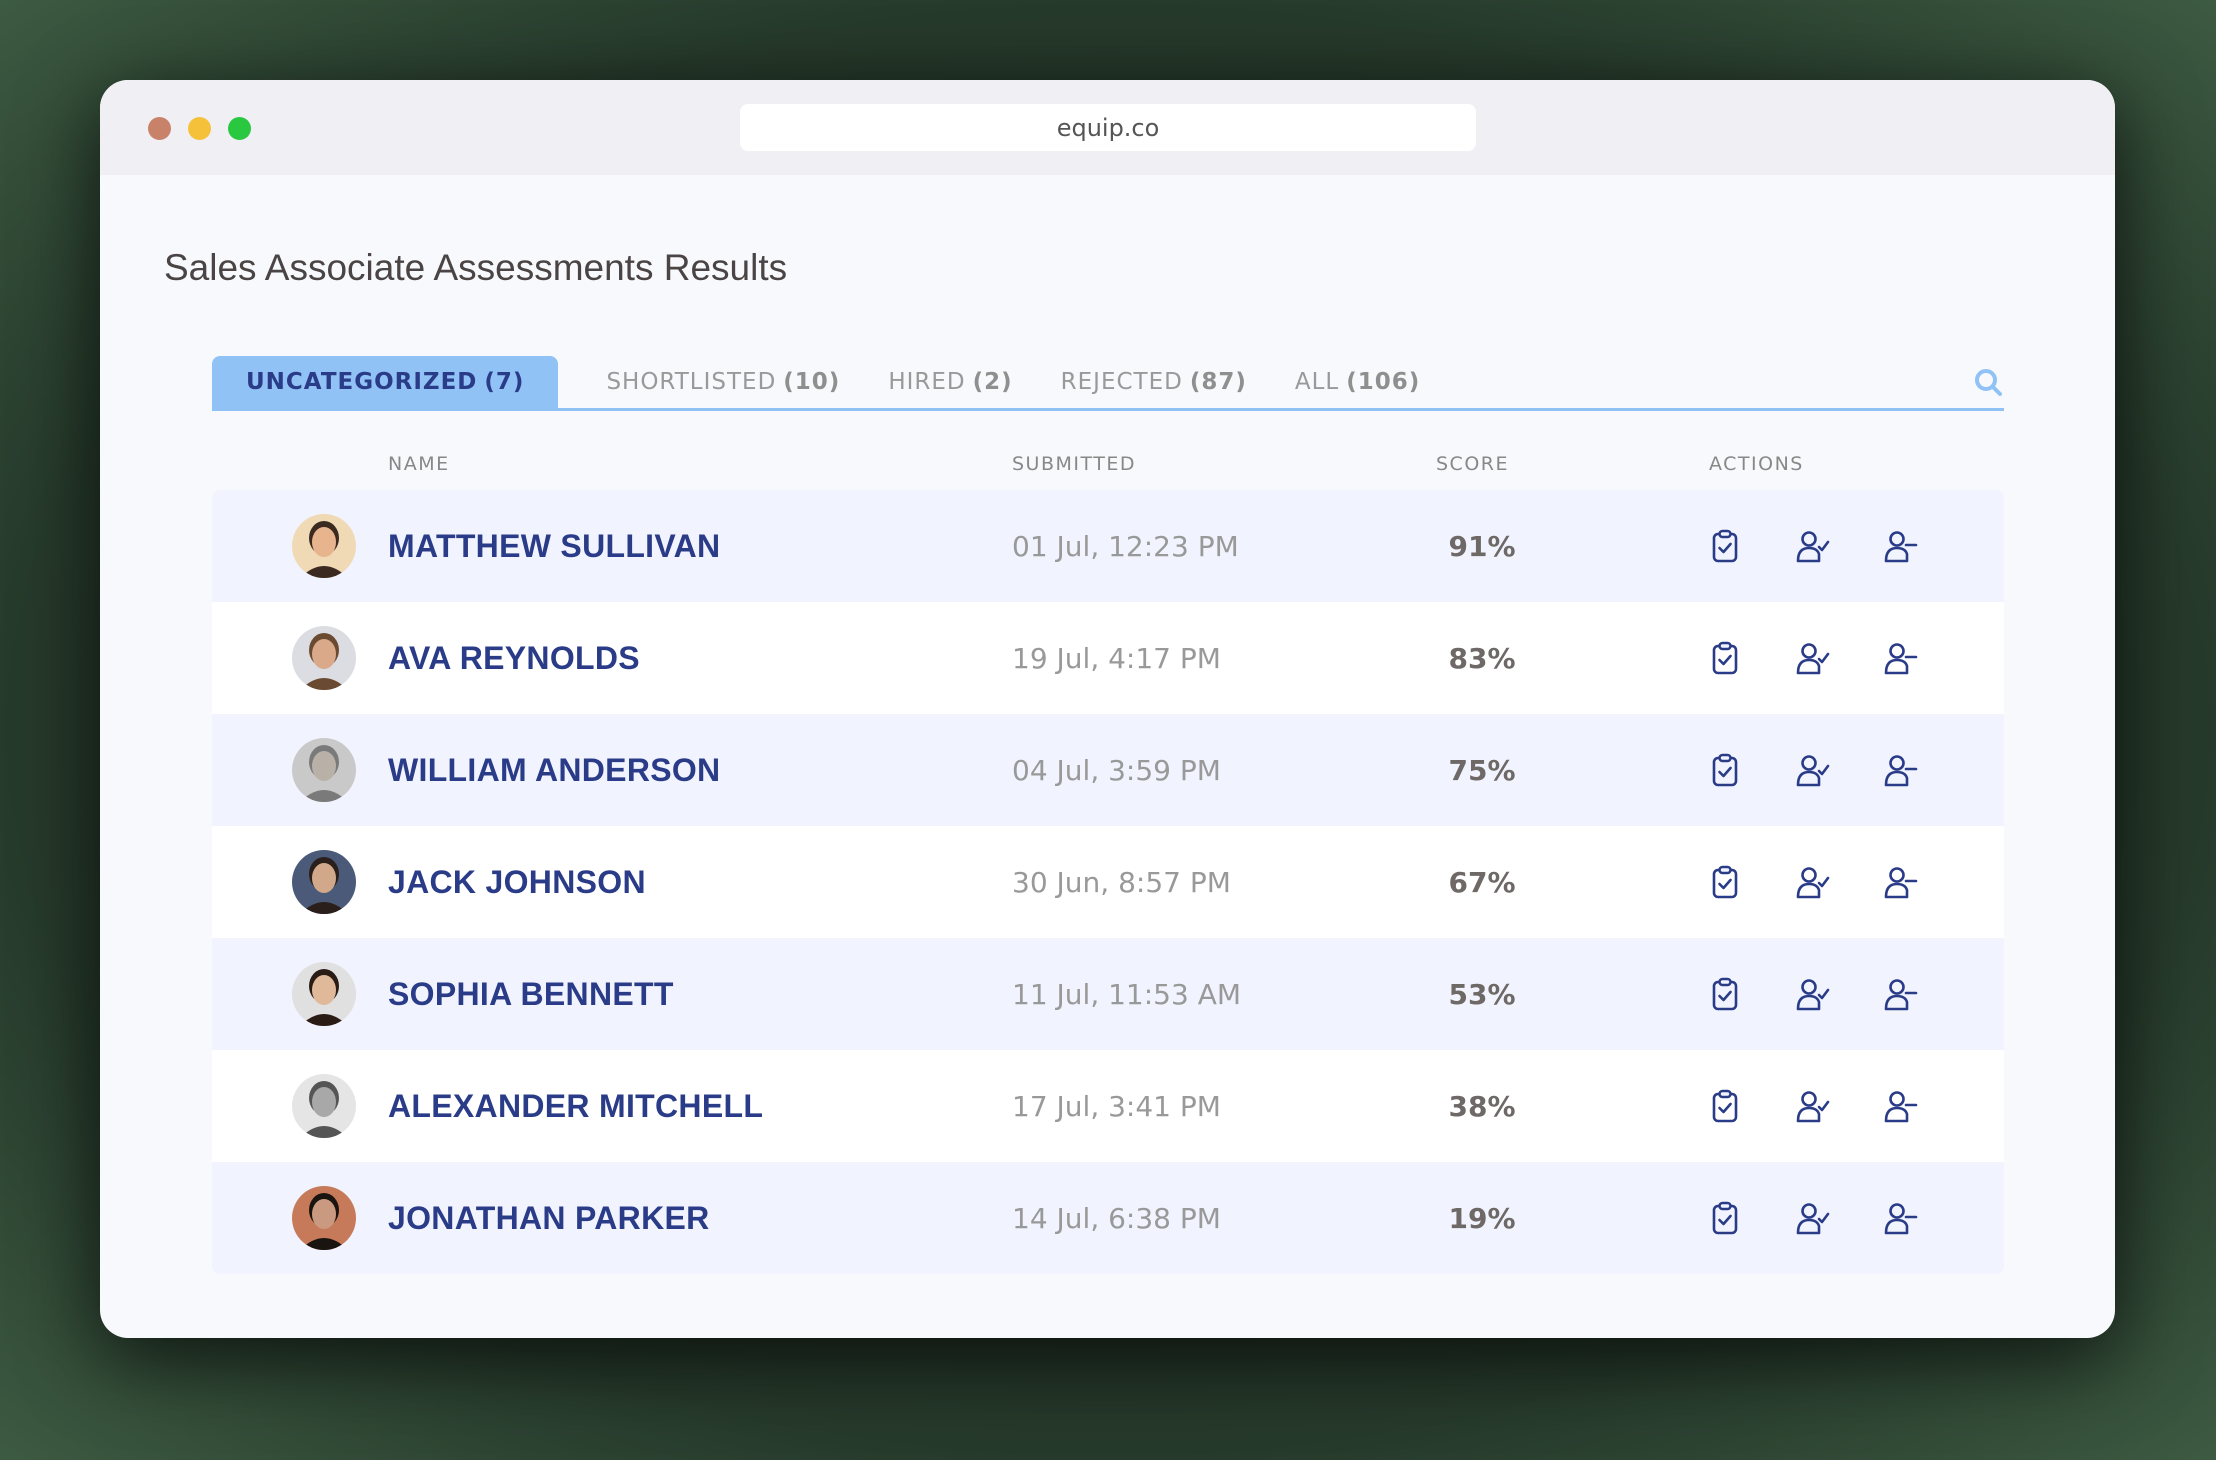  I want to click on score-value: 53%, so click(1482, 994).